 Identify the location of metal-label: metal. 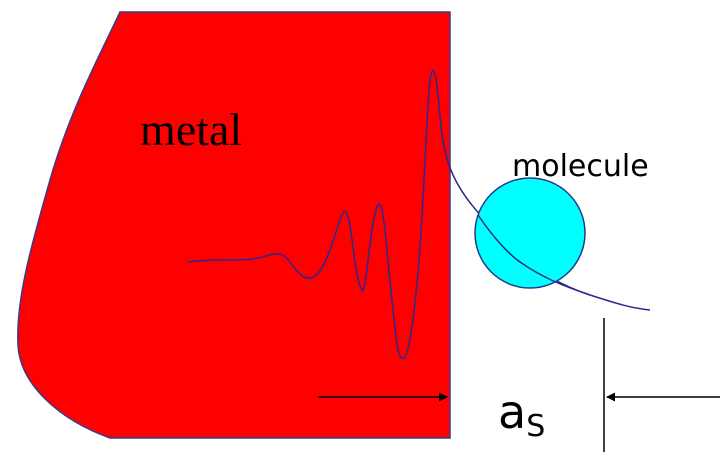
(191, 129).